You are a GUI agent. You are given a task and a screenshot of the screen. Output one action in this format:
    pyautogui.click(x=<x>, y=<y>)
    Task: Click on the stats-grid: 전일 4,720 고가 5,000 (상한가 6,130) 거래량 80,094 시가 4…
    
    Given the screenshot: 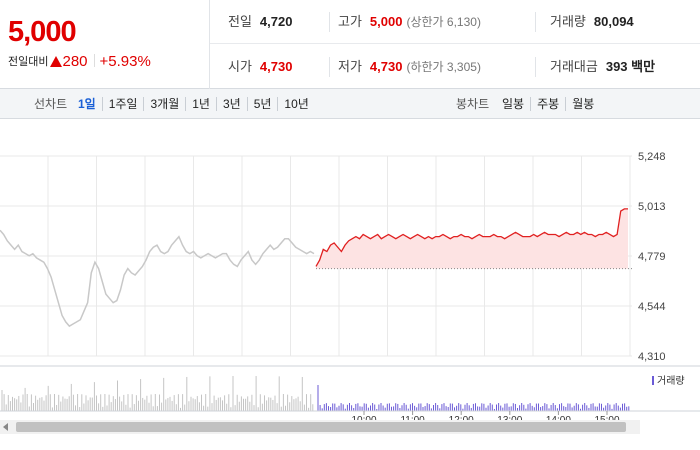 What is the action you would take?
    pyautogui.click(x=455, y=44)
    